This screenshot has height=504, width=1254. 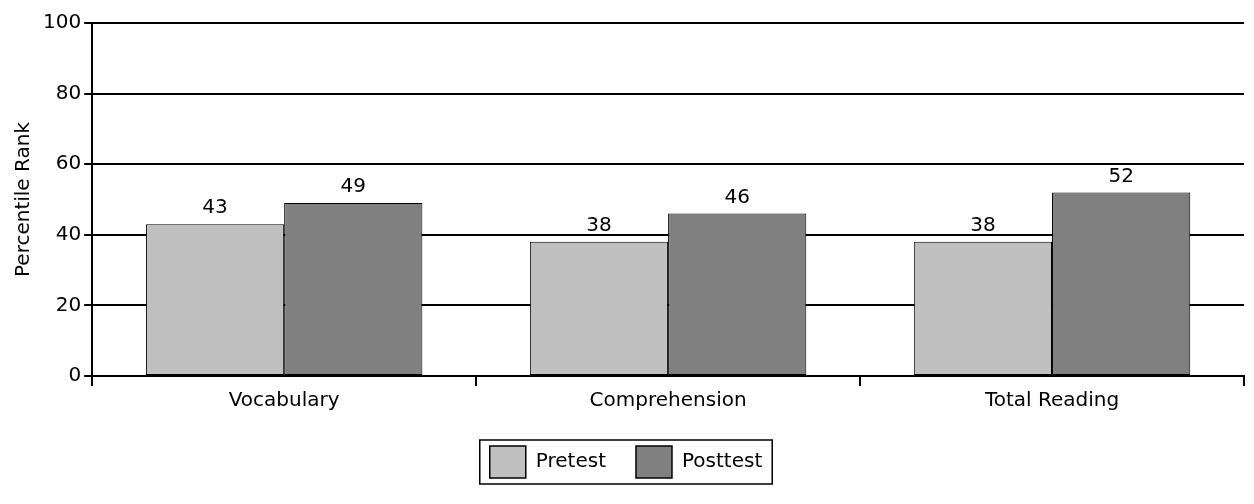 I want to click on data-label: 49, so click(x=353, y=185).